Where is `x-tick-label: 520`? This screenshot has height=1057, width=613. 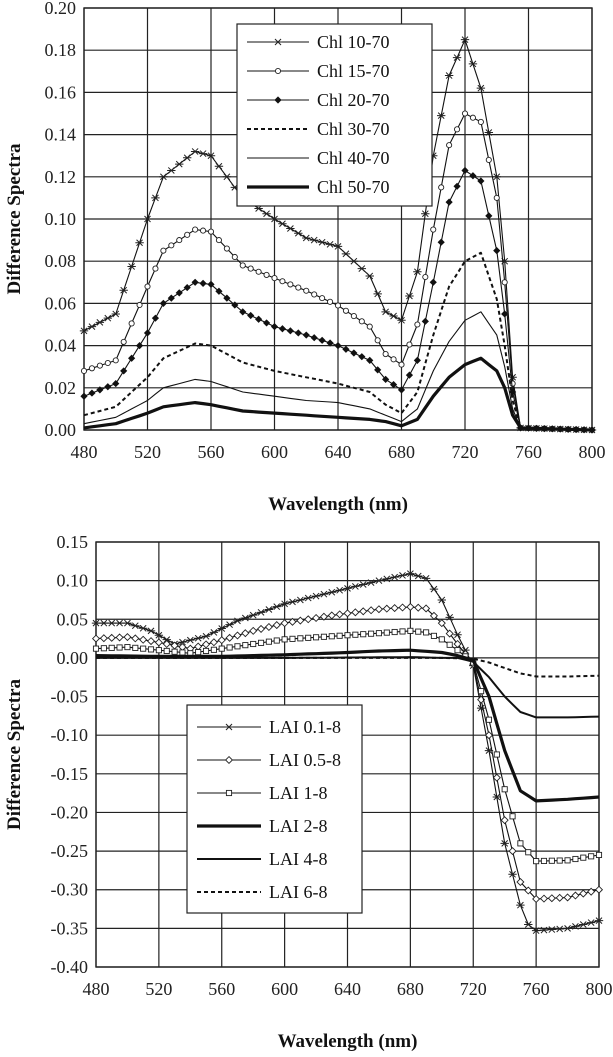 x-tick-label: 520 is located at coordinates (158, 989).